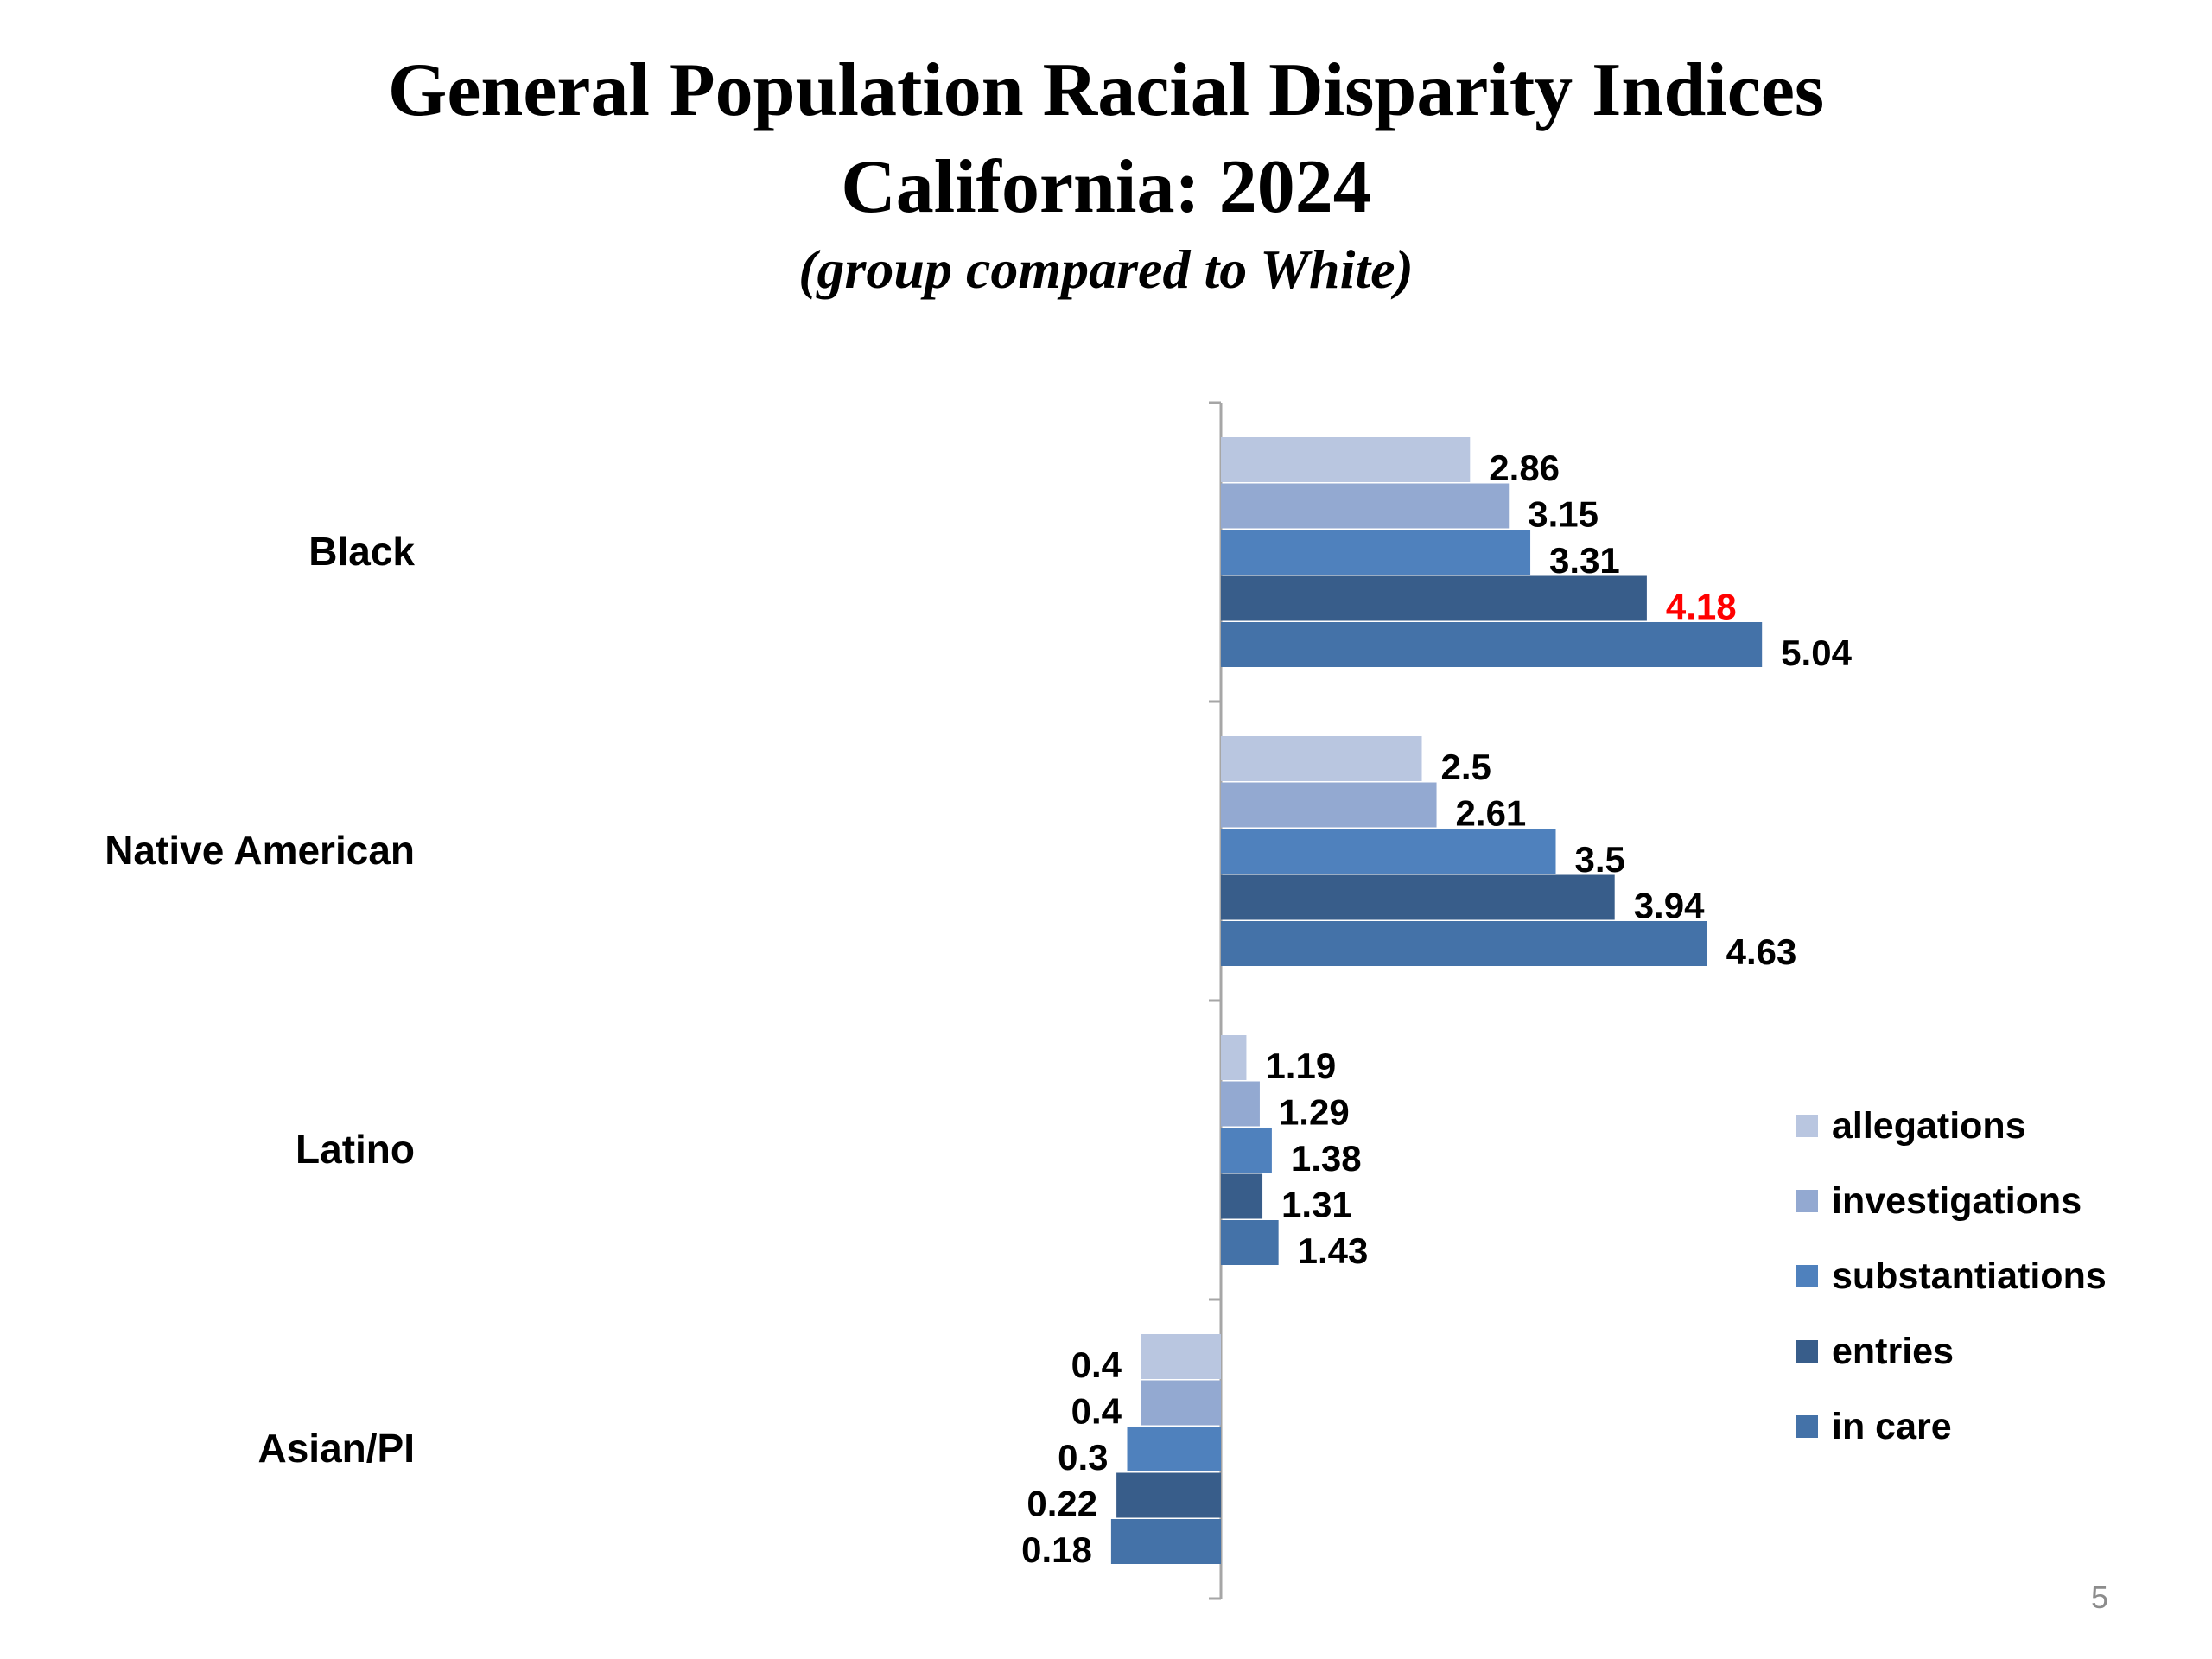 The height and width of the screenshot is (1659, 2212). I want to click on value-label: 3.15, so click(1563, 514).